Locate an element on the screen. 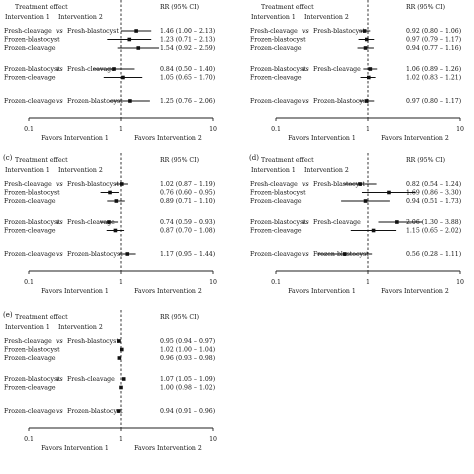  rr-ci-value: 0.94 (0.77 – 1.16) is located at coordinates (433, 48).